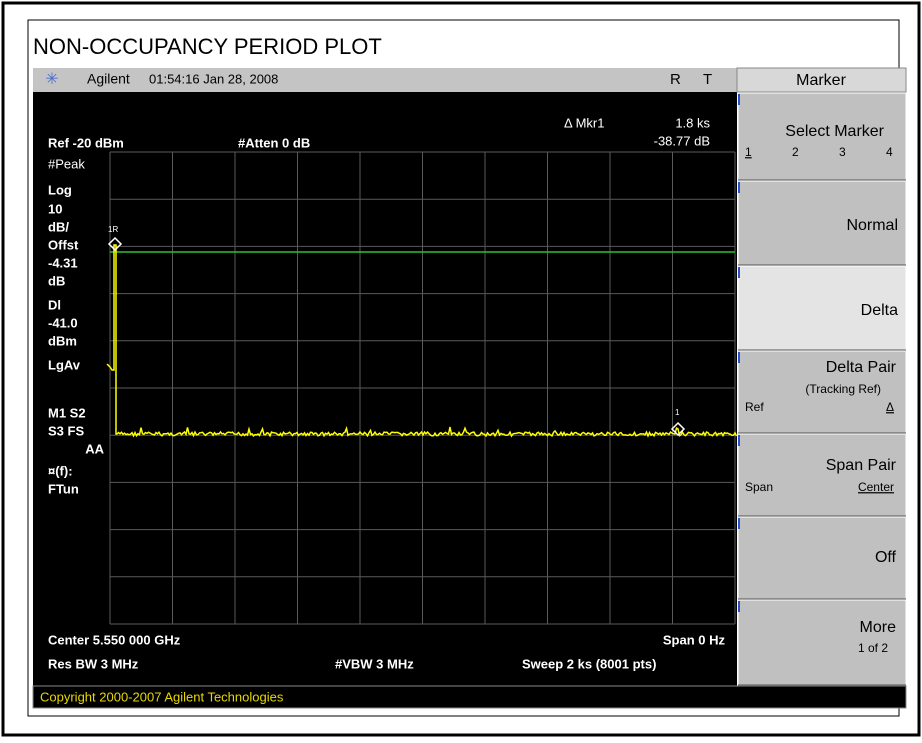 The width and height of the screenshot is (922, 743). Describe the element at coordinates (67, 412) in the screenshot. I see `annotation: M1 S2` at that location.